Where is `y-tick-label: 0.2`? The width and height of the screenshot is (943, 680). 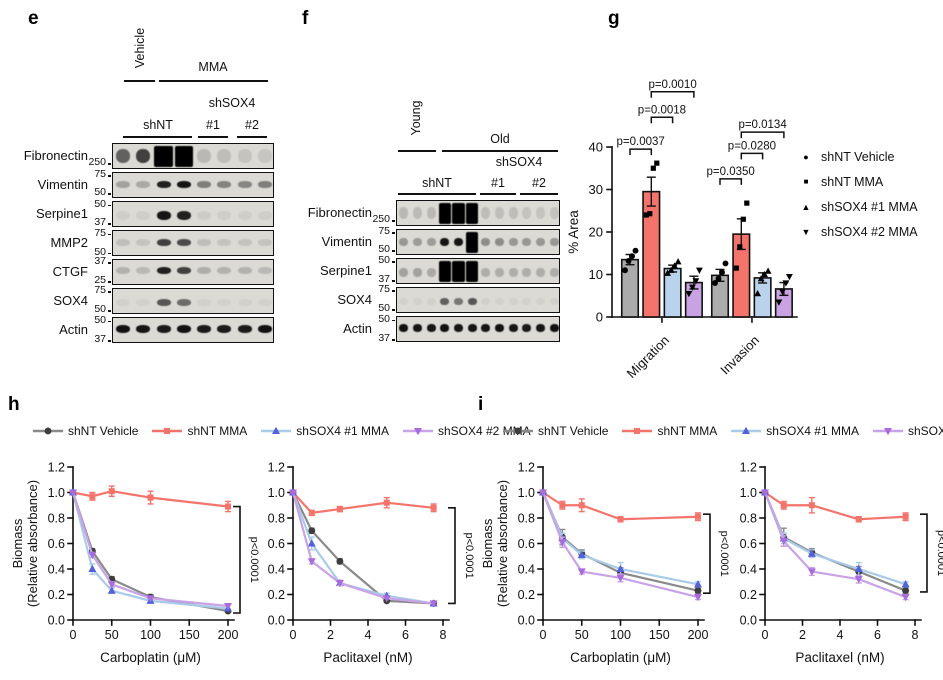 y-tick-label: 0.2 is located at coordinates (56, 595).